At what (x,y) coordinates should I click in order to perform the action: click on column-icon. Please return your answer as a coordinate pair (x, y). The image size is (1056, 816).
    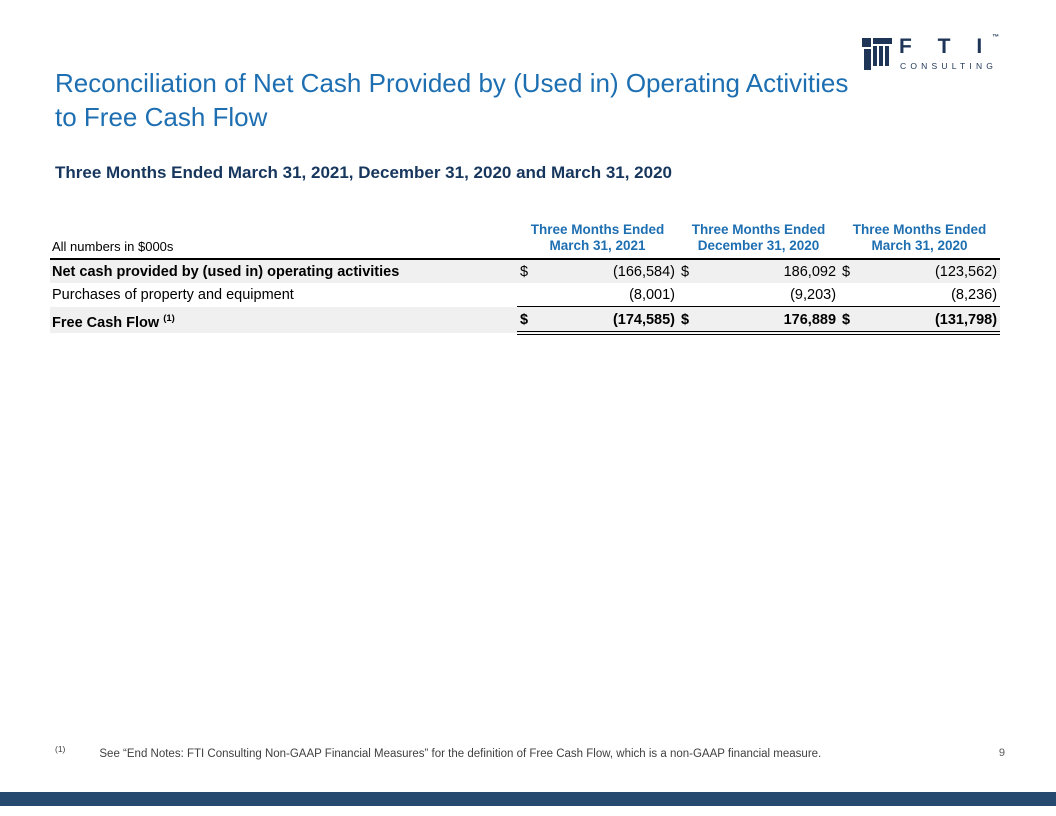
    Looking at the image, I should click on (877, 54).